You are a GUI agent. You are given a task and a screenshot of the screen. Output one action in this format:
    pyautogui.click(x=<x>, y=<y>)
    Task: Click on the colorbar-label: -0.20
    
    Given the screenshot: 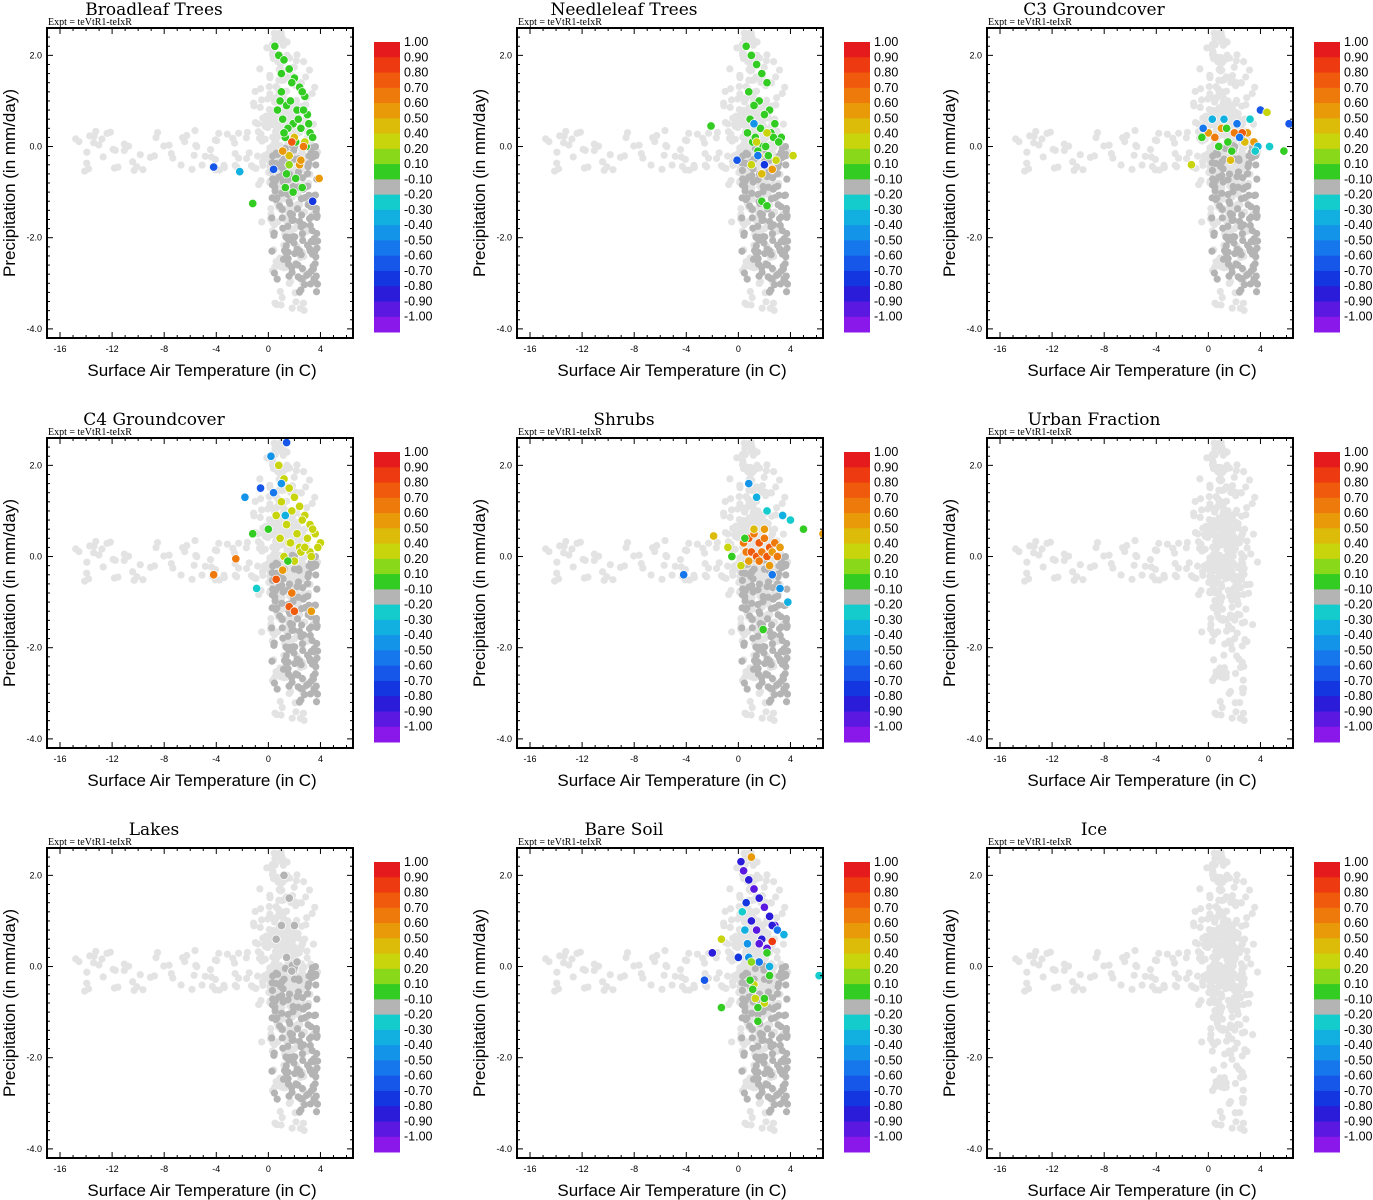 What is the action you would take?
    pyautogui.click(x=1358, y=195)
    